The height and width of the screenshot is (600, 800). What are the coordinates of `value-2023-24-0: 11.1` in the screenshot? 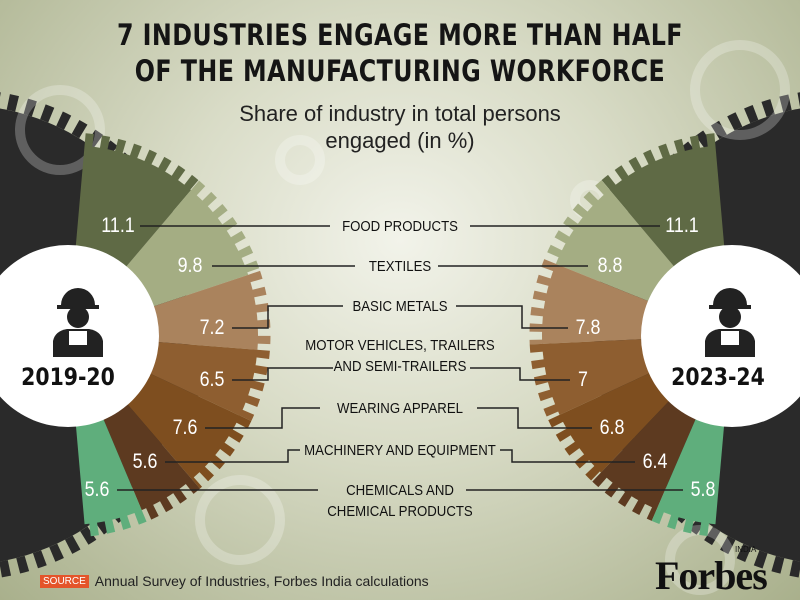 It's located at (682, 225).